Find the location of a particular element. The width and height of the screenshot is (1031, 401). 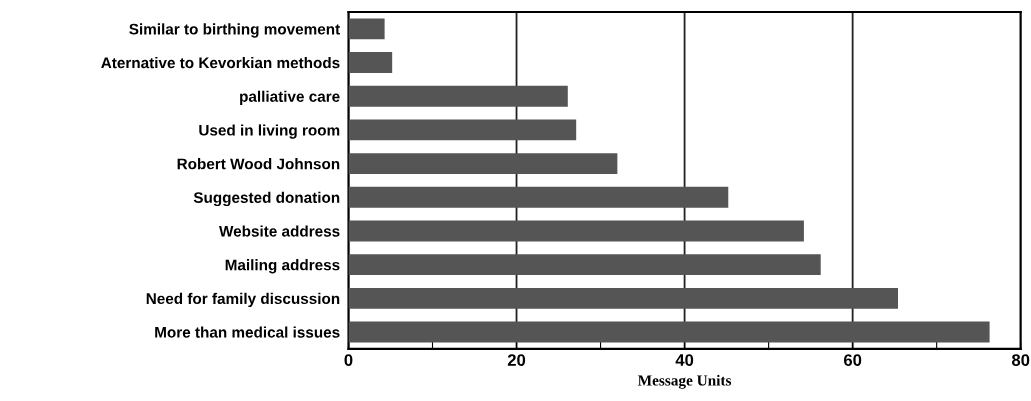

y-tick-label: Need for family discussion is located at coordinates (243, 300).